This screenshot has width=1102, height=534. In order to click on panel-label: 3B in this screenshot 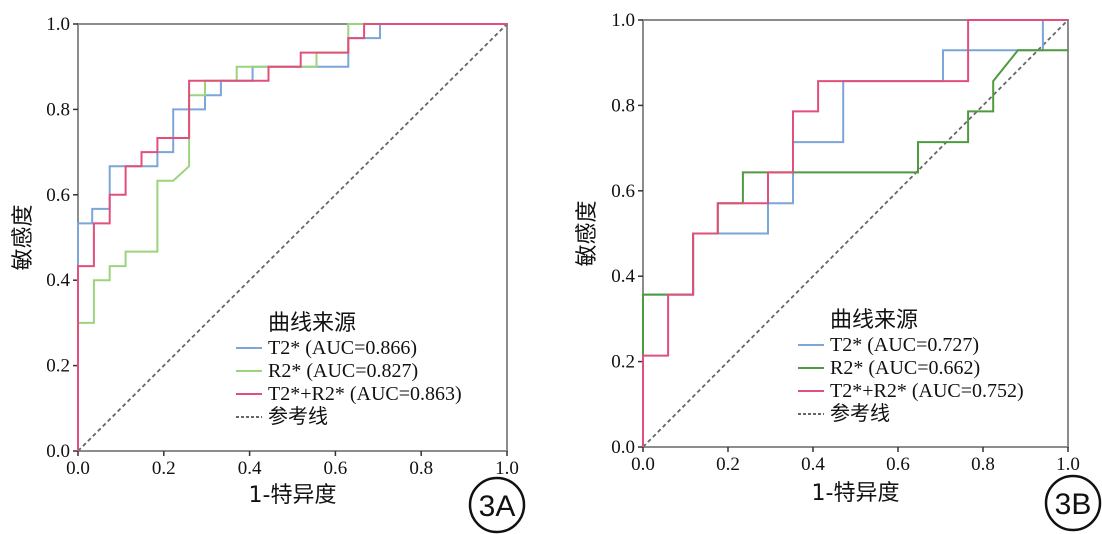, I will do `click(1073, 504)`.